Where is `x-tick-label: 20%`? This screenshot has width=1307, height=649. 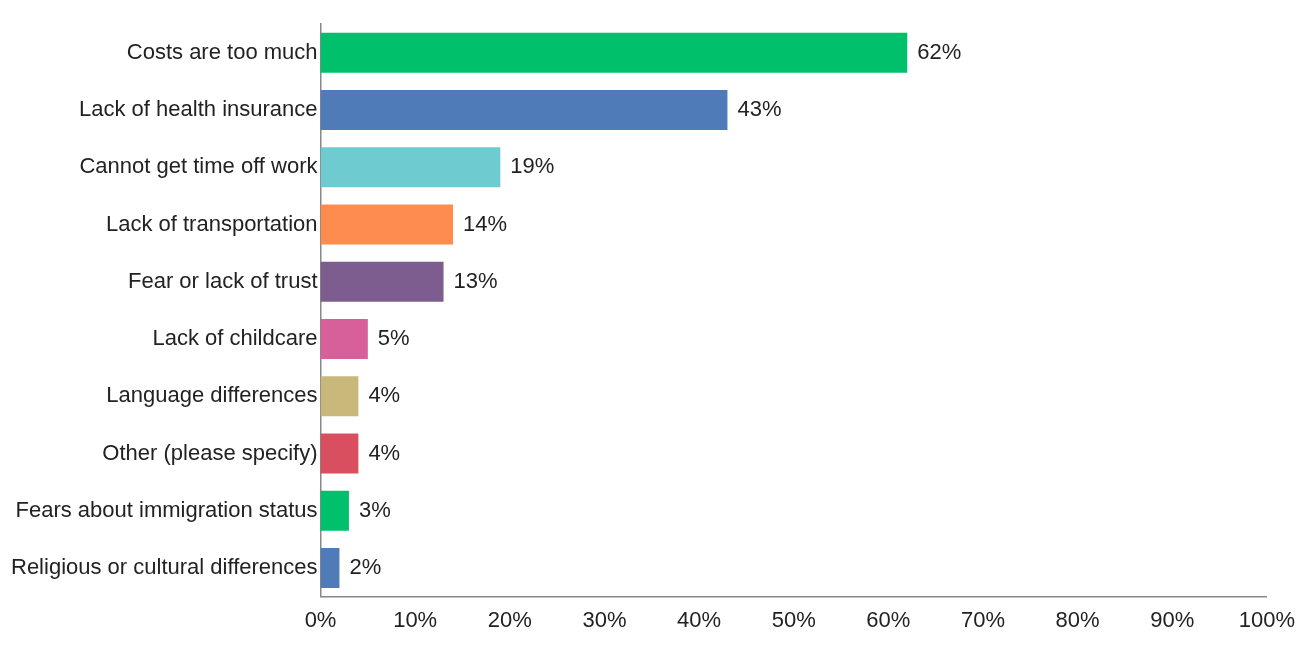
x-tick-label: 20% is located at coordinates (509, 619).